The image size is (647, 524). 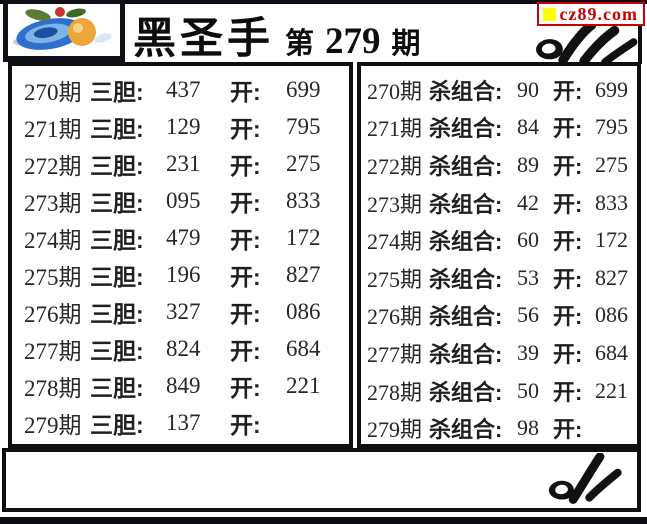 I want to click on site-badge-link: cz89.com, so click(x=590, y=14).